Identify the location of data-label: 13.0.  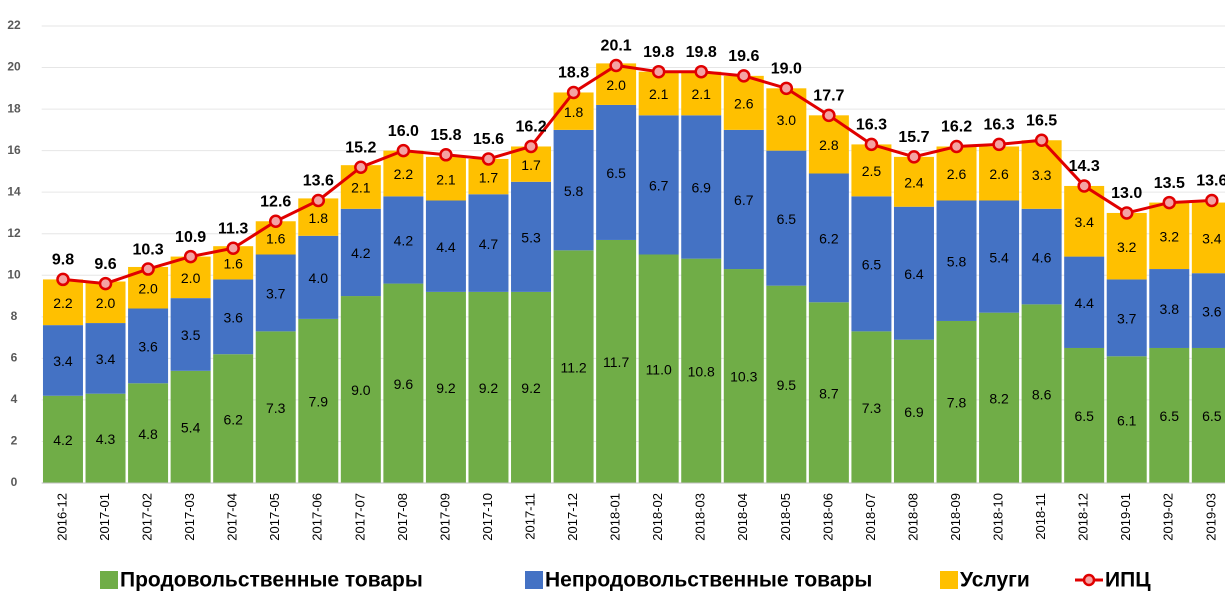
(1126, 193).